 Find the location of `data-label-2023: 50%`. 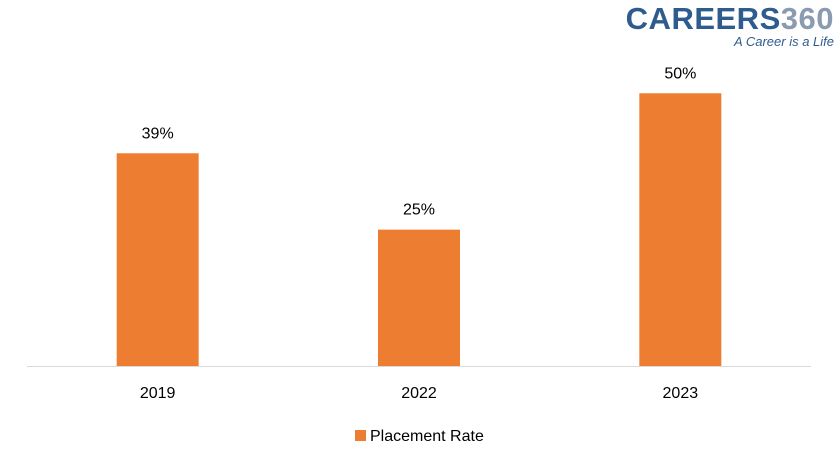

data-label-2023: 50% is located at coordinates (680, 73).